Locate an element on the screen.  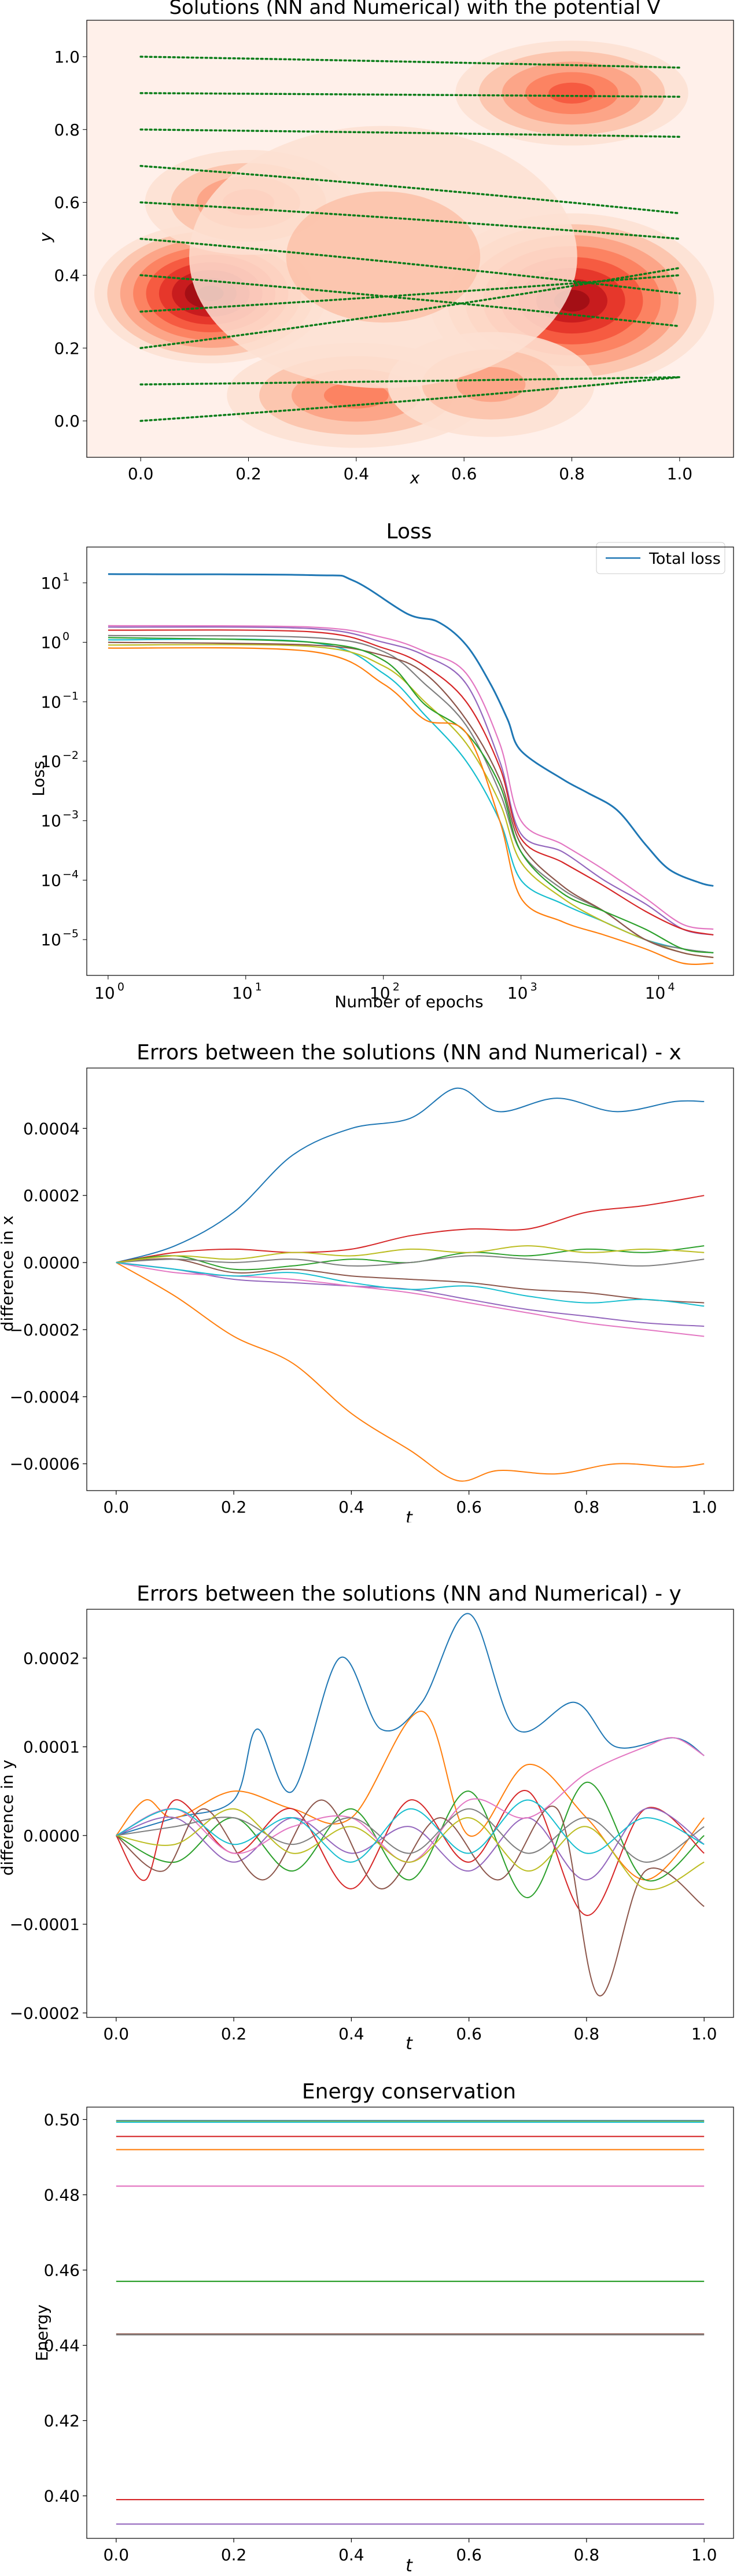
x-tick-exponent: 2 is located at coordinates (396, 987).